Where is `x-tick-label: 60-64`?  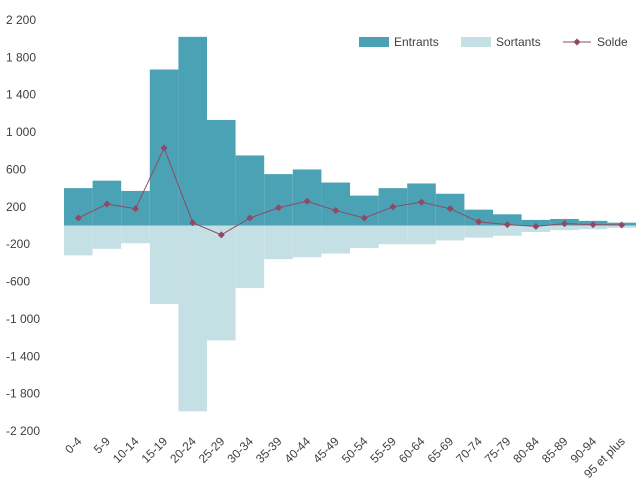 x-tick-label: 60-64 is located at coordinates (412, 450).